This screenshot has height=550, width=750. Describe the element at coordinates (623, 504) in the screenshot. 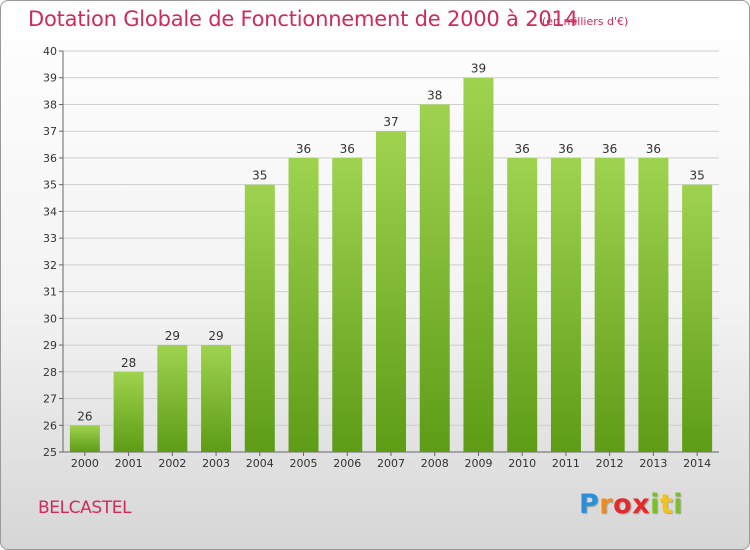

I see `logo-letter: o` at that location.